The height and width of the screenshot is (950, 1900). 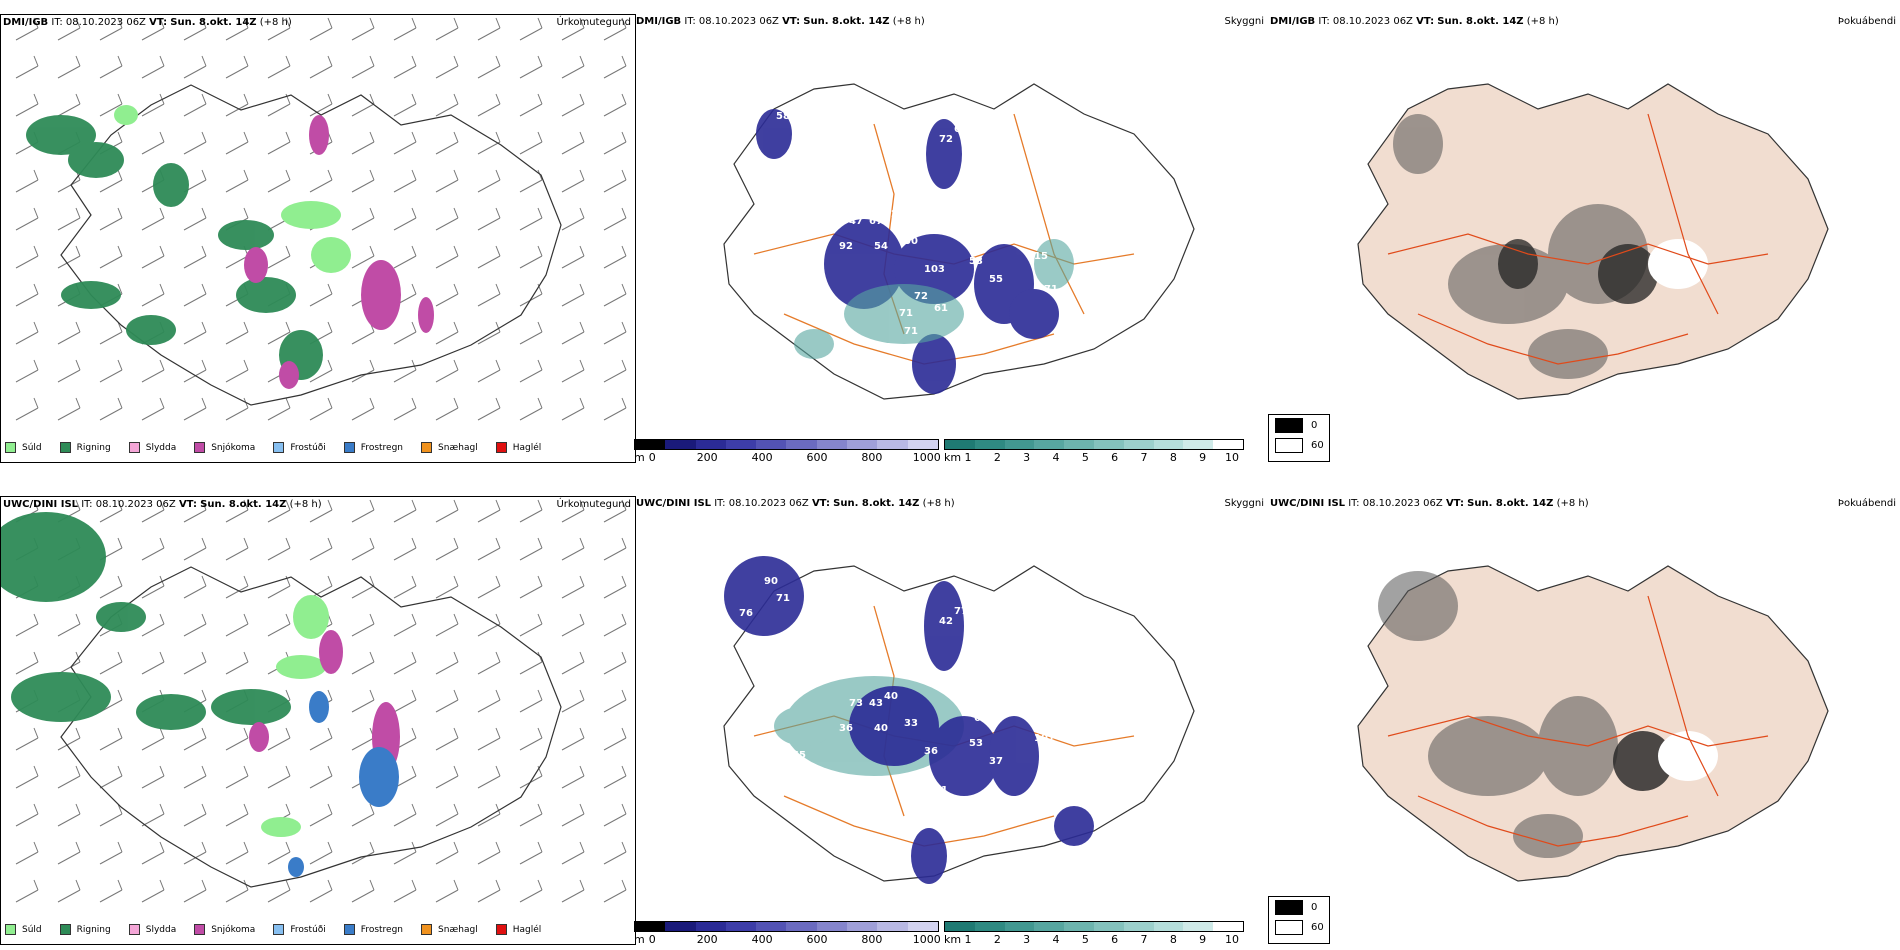 What do you see at coordinates (1314, 425) in the screenshot?
I see `fog-legend-label: 0` at bounding box center [1314, 425].